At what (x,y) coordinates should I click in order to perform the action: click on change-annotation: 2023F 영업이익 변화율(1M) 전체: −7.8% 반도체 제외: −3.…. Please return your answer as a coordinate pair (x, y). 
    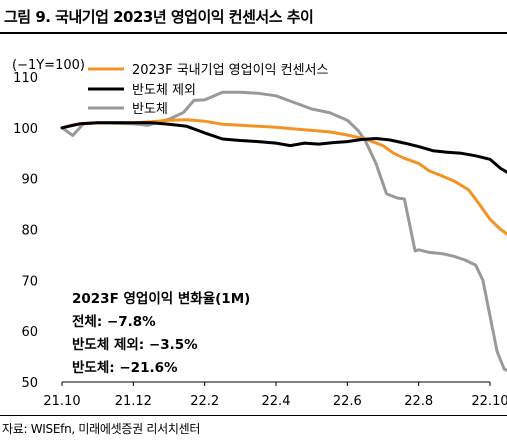
    Looking at the image, I should click on (161, 333).